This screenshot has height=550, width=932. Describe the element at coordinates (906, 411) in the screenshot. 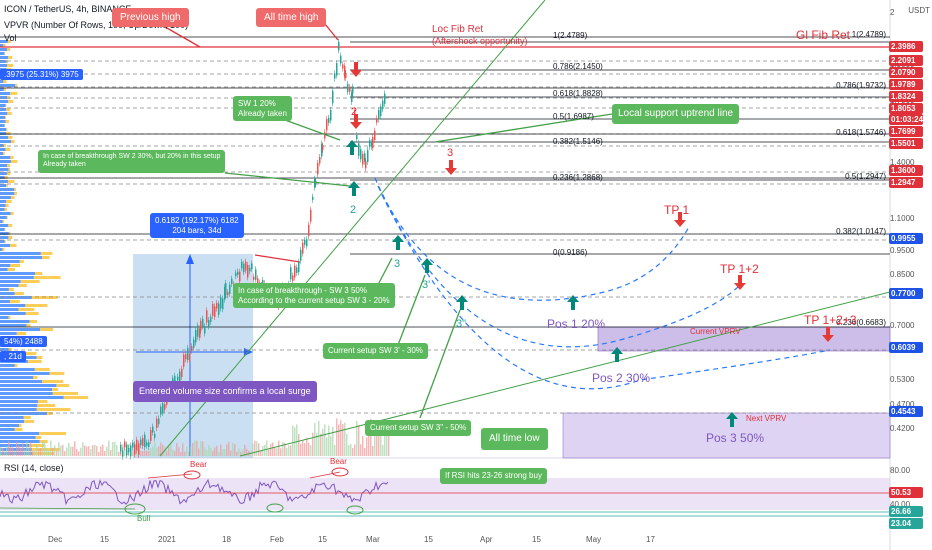

I see `price-tag: 0.4543` at that location.